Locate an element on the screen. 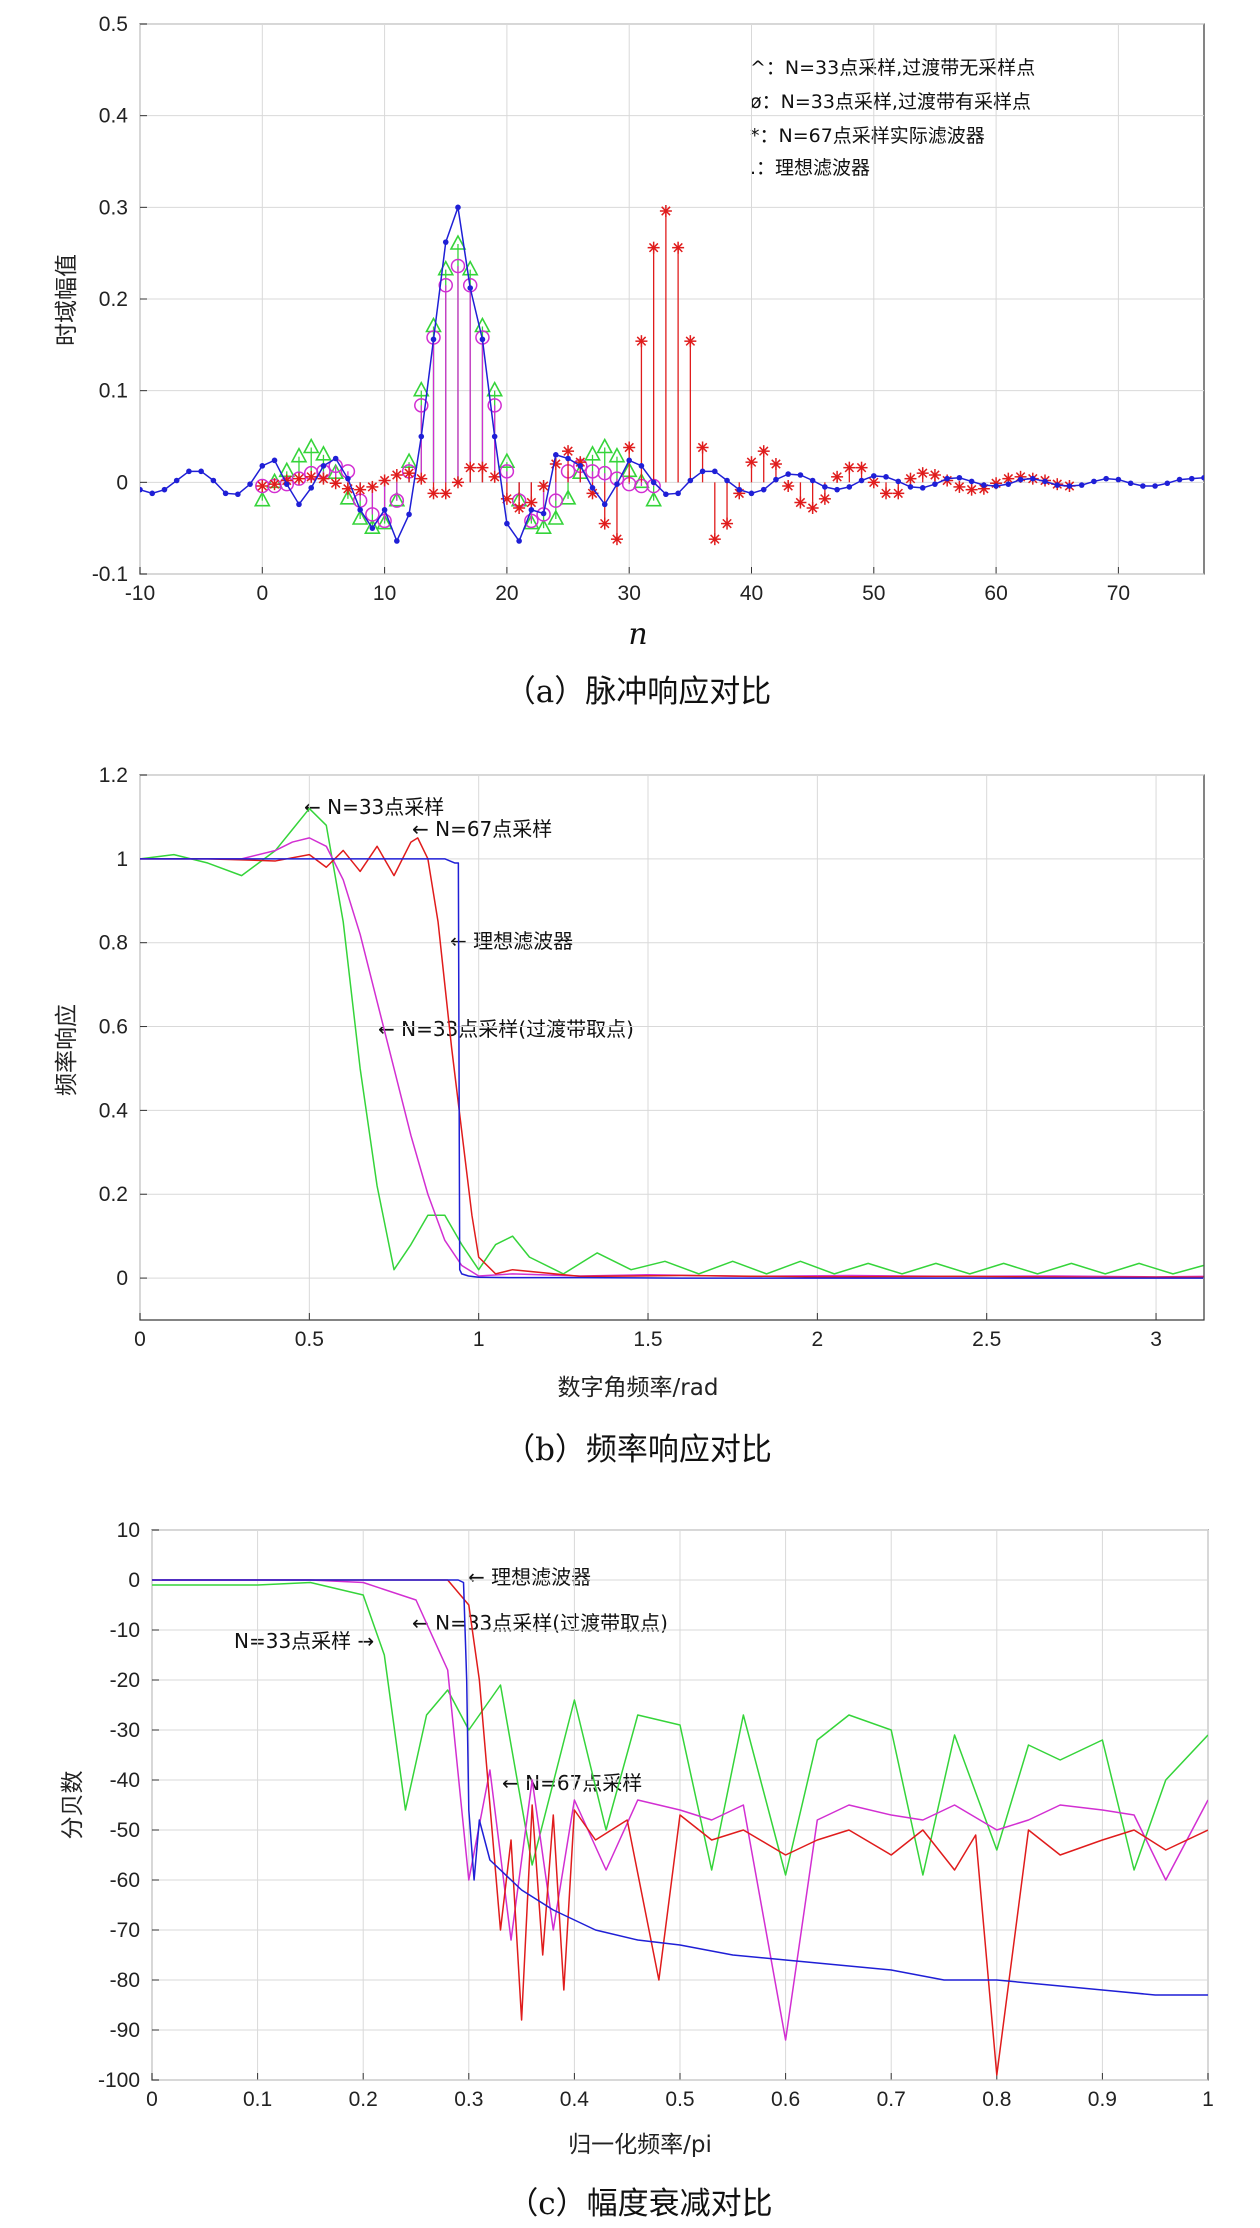 The width and height of the screenshot is (1260, 2228). legend-entry: .：理想滤波器 is located at coordinates (810, 168).